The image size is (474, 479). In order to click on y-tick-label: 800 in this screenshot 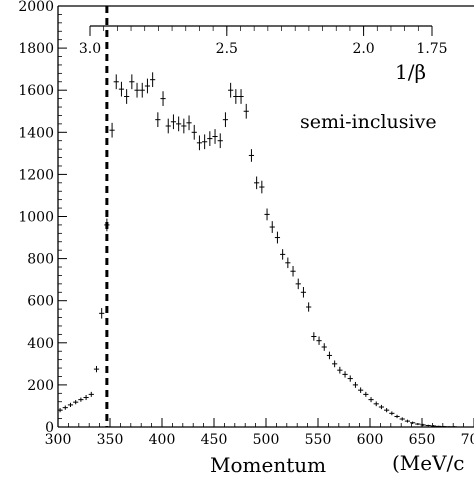, I will do `click(40, 260)`.